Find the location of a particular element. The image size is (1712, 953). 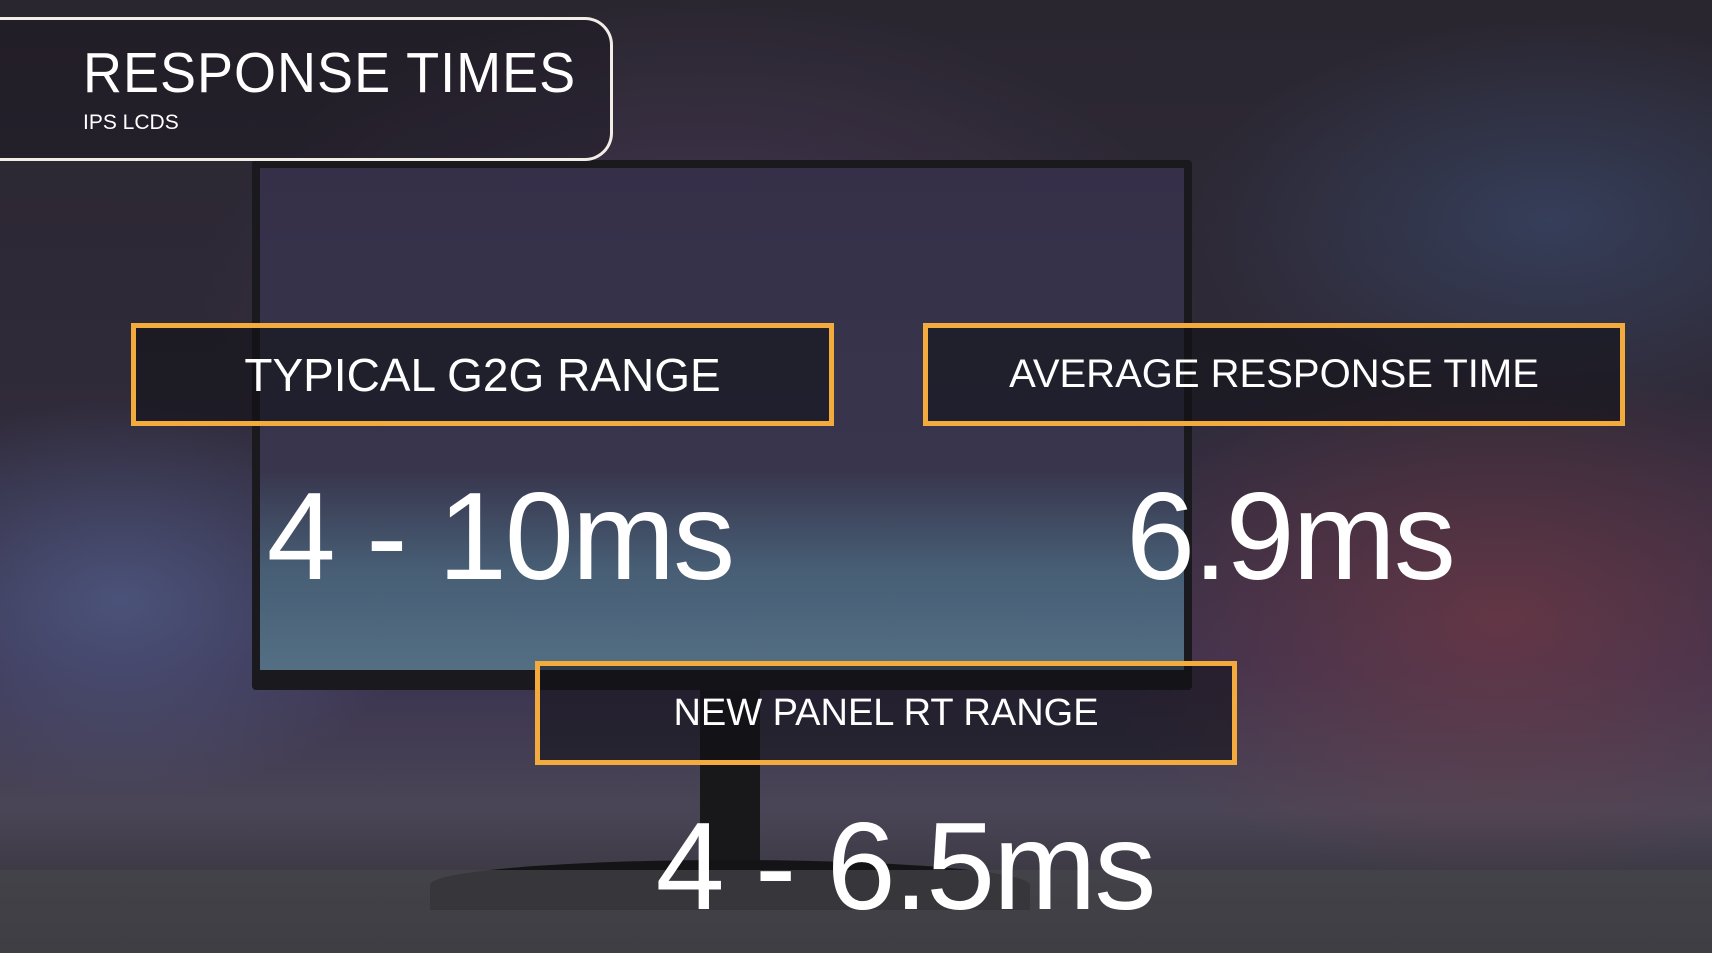

average-response-time-label: AVERAGE RESPONSE TIME is located at coordinates (1274, 374).